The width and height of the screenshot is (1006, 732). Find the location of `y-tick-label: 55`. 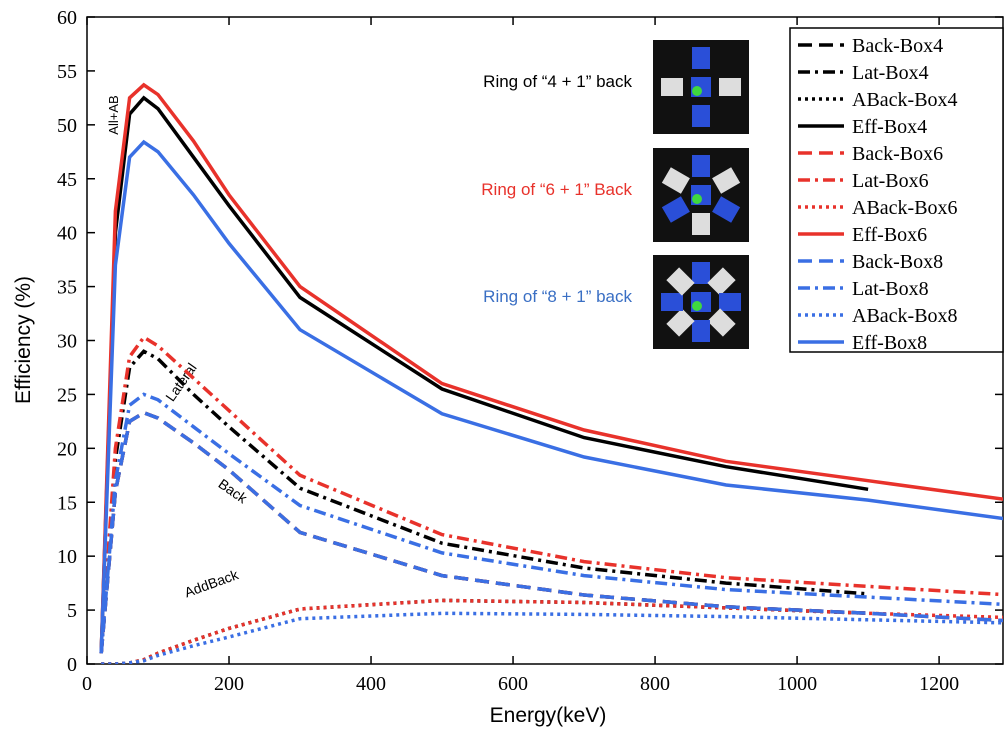

y-tick-label: 55 is located at coordinates (67, 72).